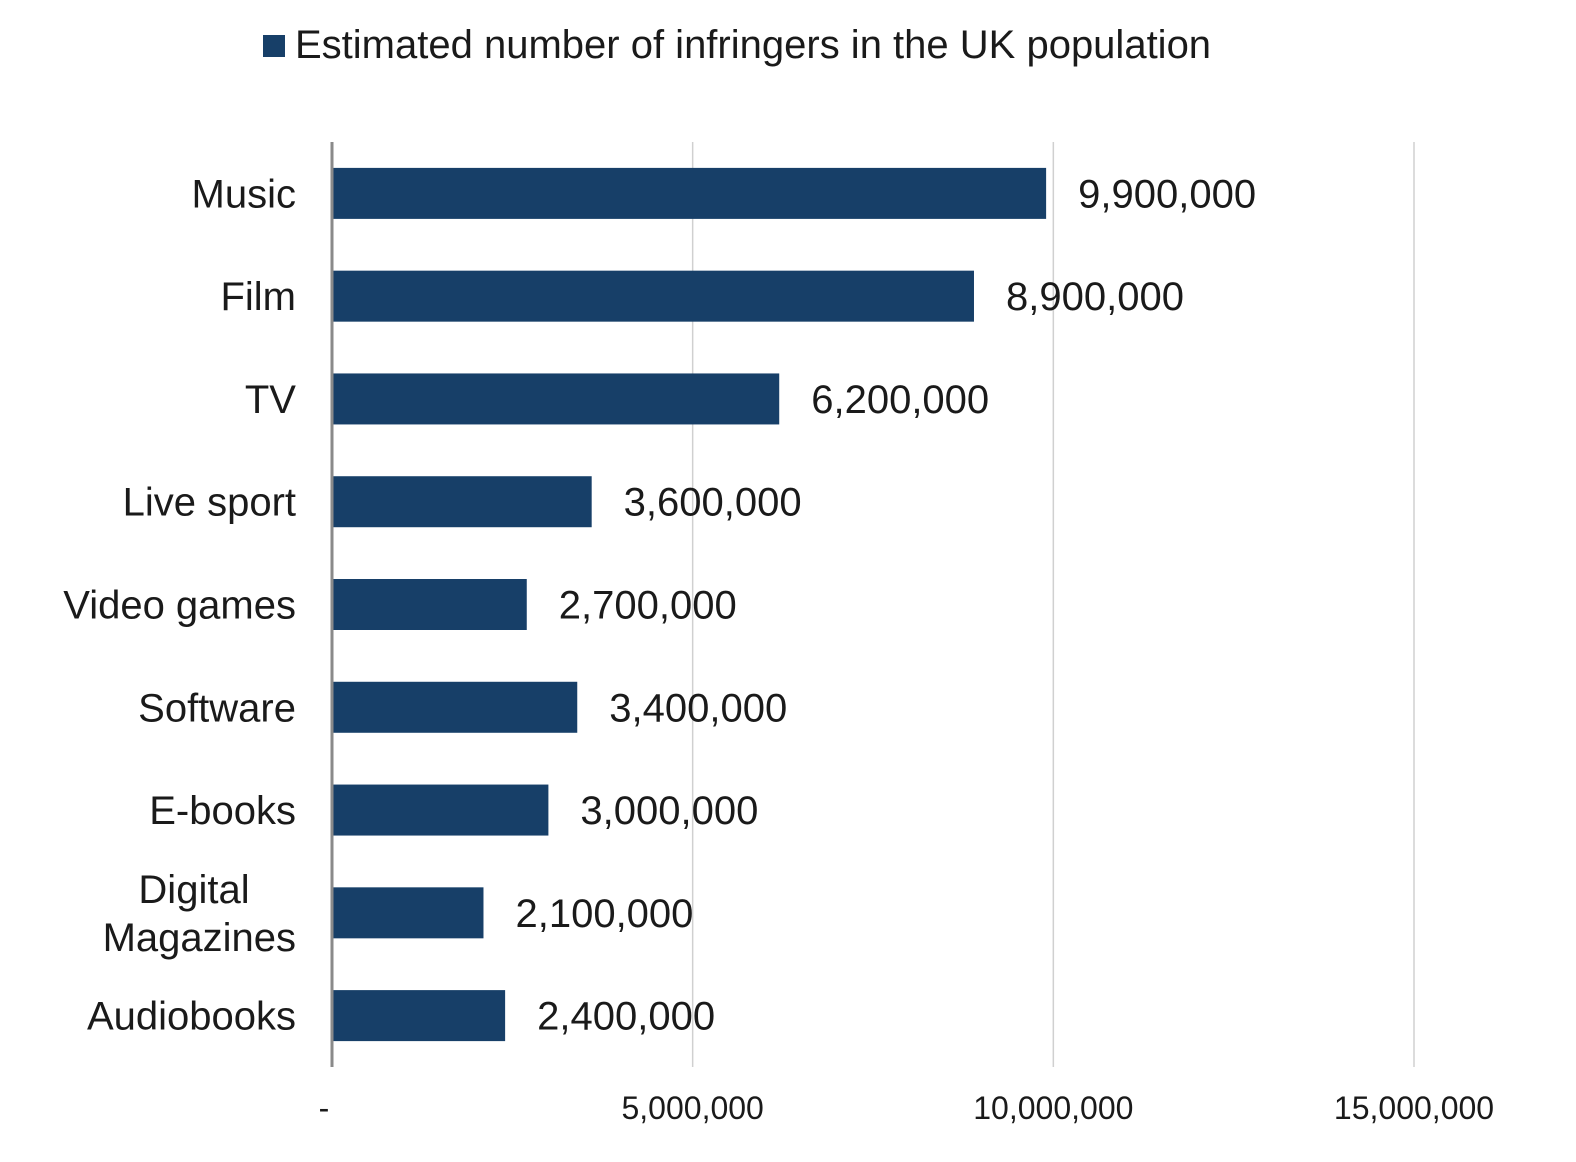 This screenshot has height=1162, width=1576. I want to click on value-label: 3,400,000, so click(698, 708).